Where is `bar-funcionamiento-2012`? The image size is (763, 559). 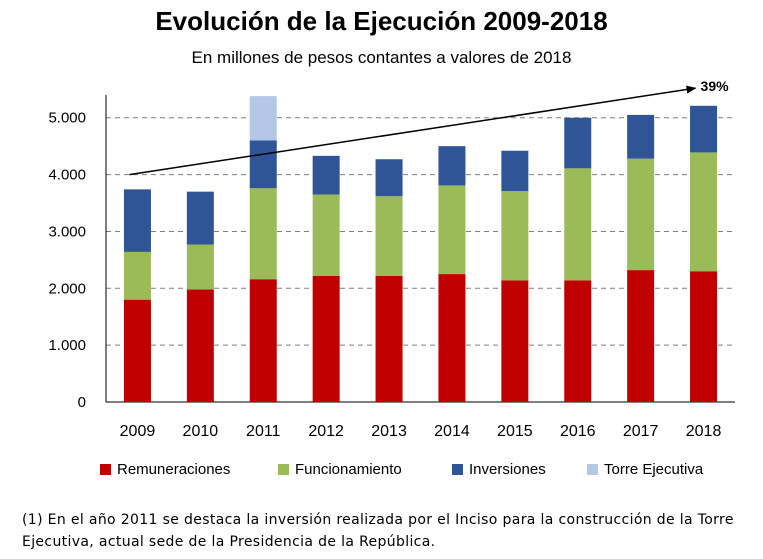 bar-funcionamiento-2012 is located at coordinates (326, 235).